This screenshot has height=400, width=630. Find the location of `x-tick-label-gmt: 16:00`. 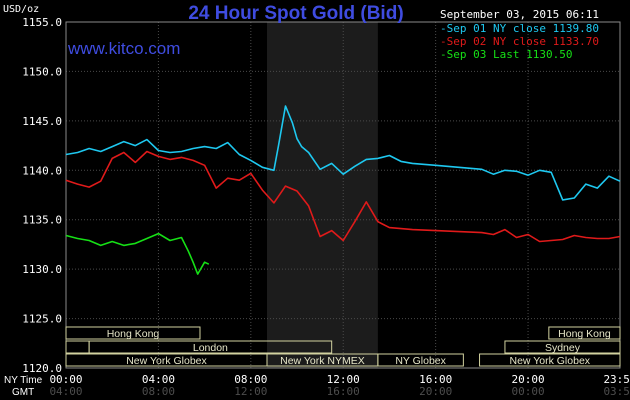

x-tick-label-gmt: 16:00 is located at coordinates (343, 391).